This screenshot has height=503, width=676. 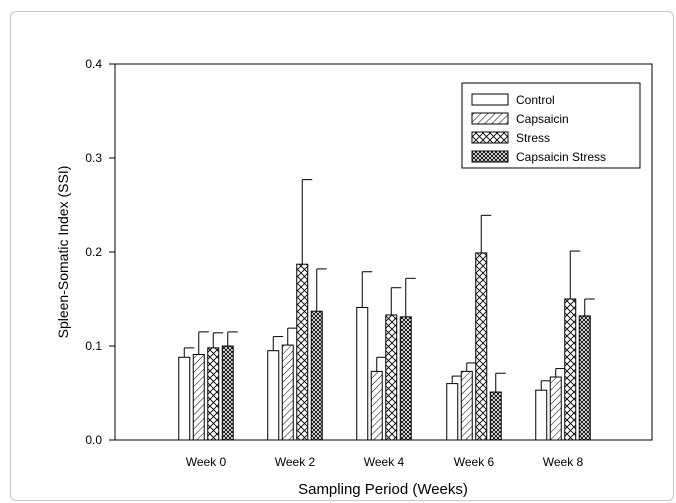 What do you see at coordinates (533, 138) in the screenshot?
I see `legend-label: Stress` at bounding box center [533, 138].